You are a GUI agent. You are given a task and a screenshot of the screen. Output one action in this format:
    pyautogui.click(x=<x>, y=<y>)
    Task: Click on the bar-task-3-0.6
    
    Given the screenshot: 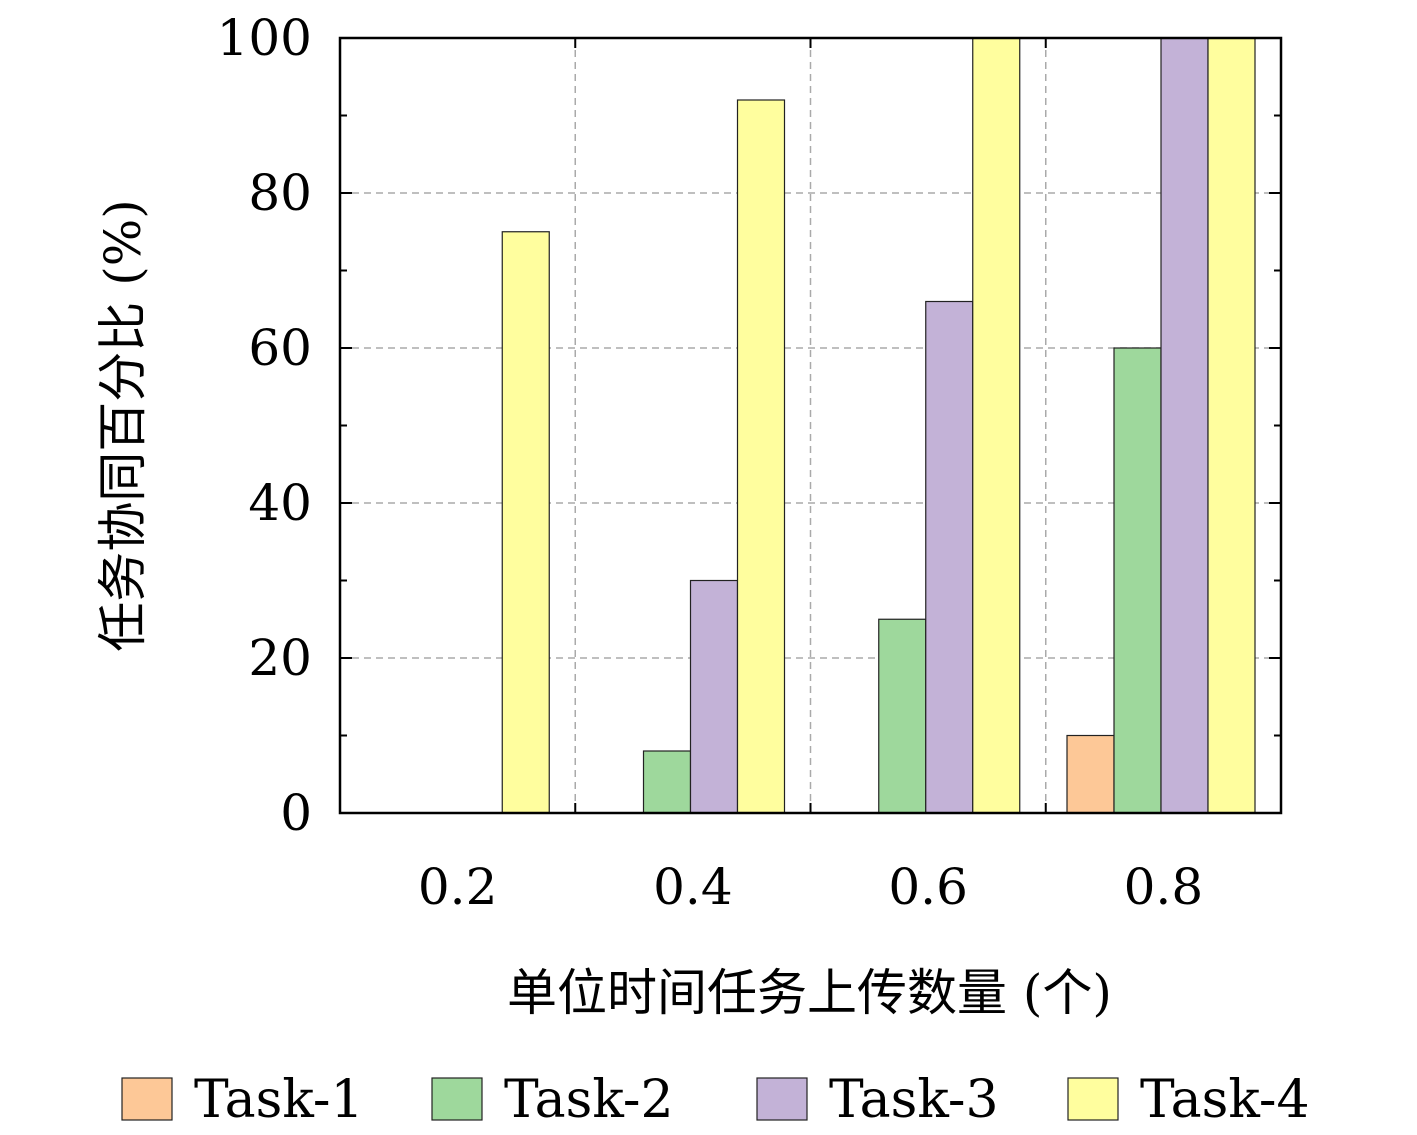 What is the action you would take?
    pyautogui.click(x=949, y=557)
    